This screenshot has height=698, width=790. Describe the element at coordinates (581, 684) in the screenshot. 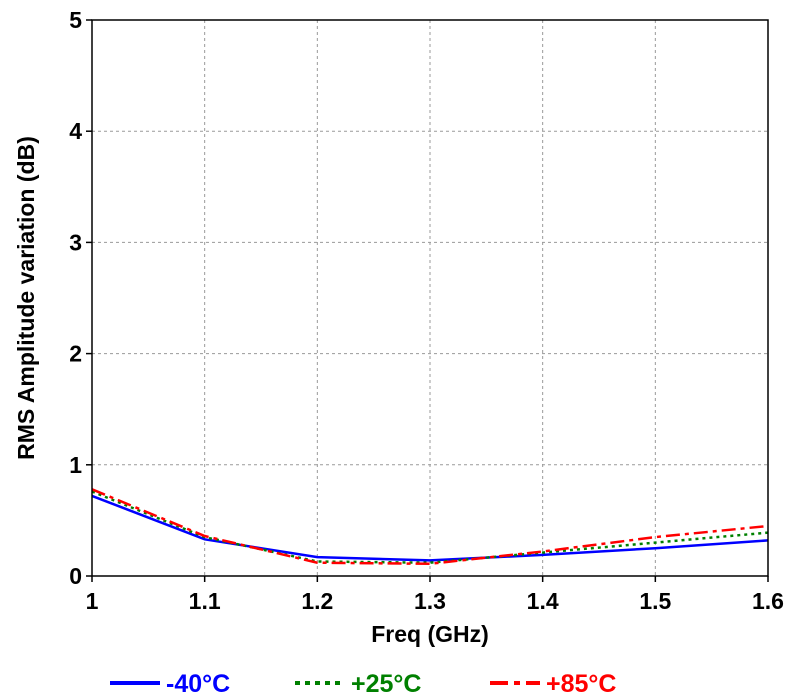

I see `legend-label: +85°C` at that location.